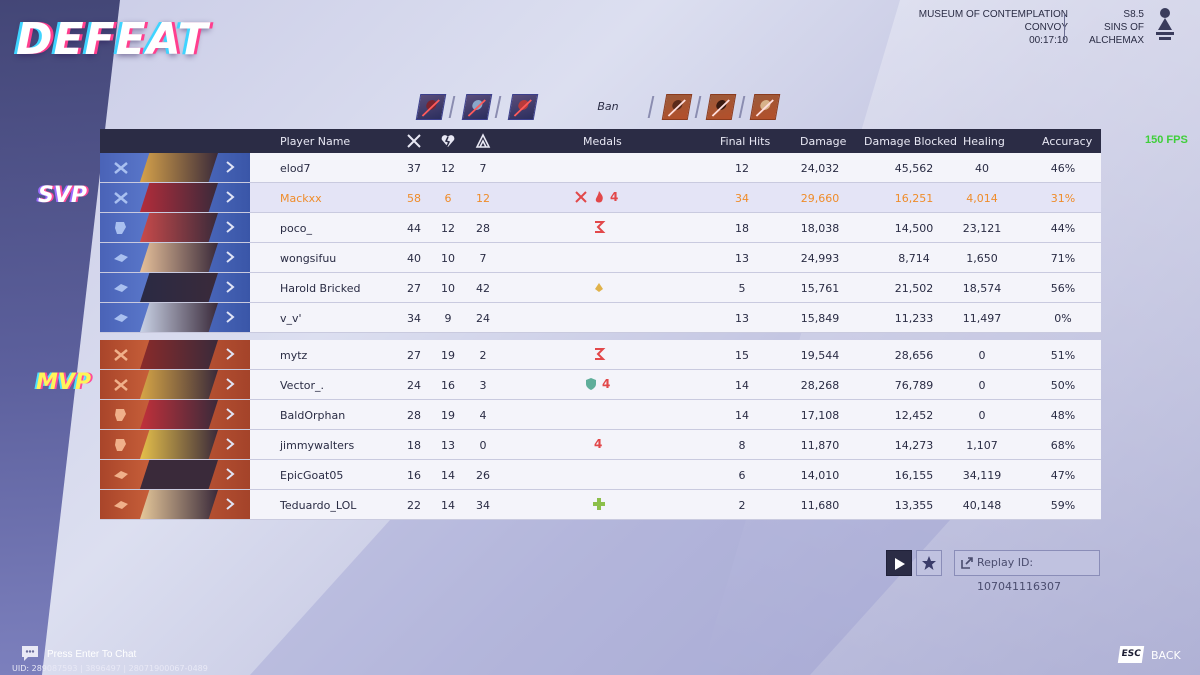 This screenshot has width=1200, height=675. I want to click on player-name: Mackxx, so click(301, 198).